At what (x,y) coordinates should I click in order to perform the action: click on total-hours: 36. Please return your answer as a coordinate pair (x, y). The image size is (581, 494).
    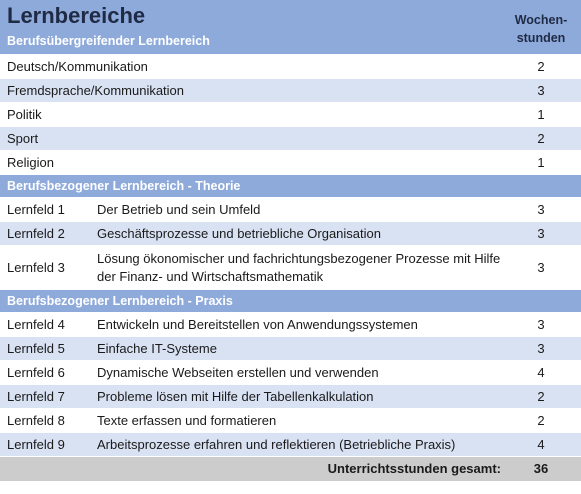
    Looking at the image, I should click on (541, 468).